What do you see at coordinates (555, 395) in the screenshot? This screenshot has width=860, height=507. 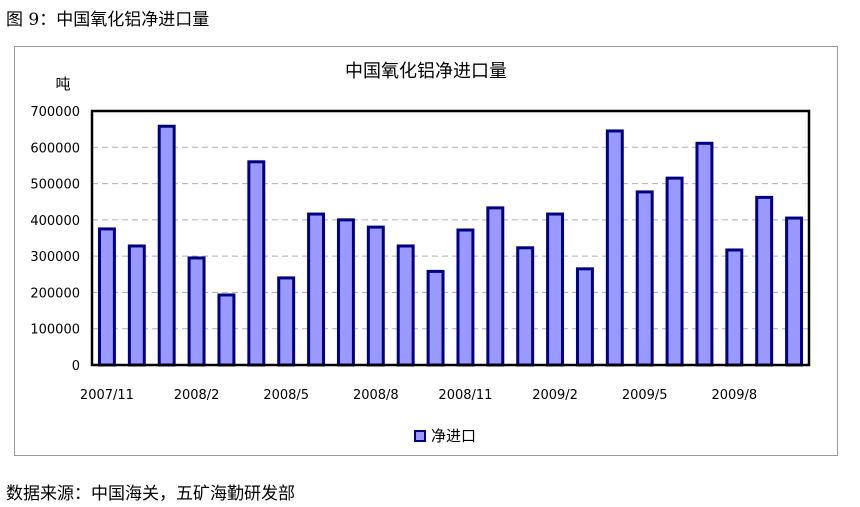 I see `x-tick-label: 2009/2` at bounding box center [555, 395].